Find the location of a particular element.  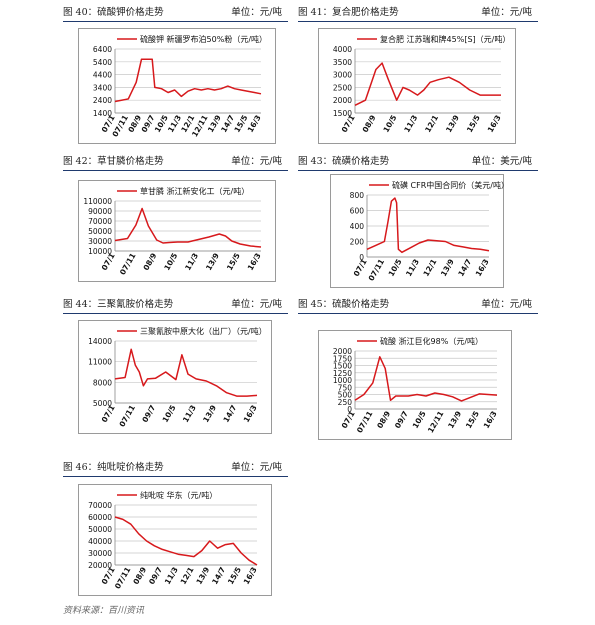

y-tick-label: 60000 is located at coordinates (100, 517).